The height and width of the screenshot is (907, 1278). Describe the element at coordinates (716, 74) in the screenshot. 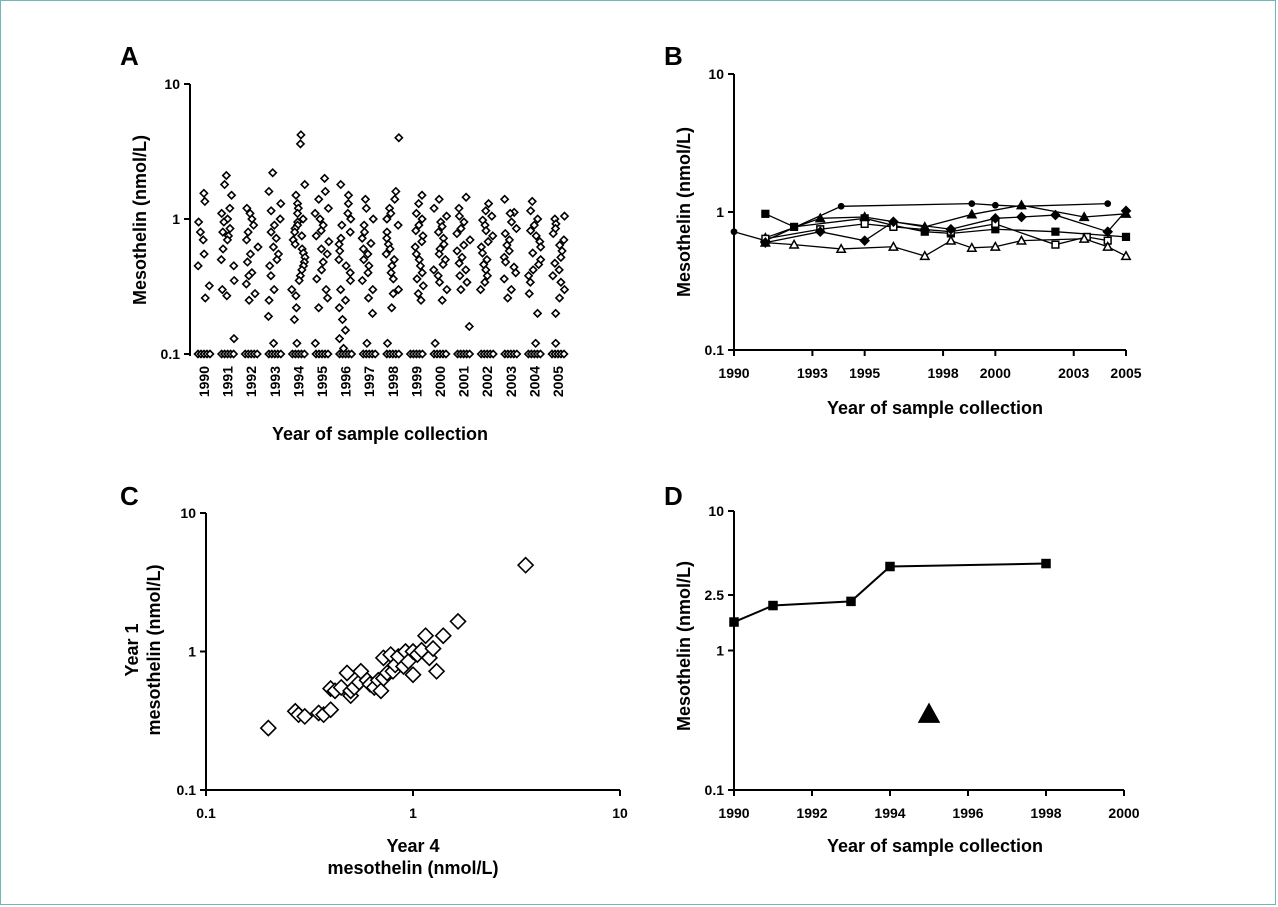

I see `panel-b-ytick-label: 10` at that location.